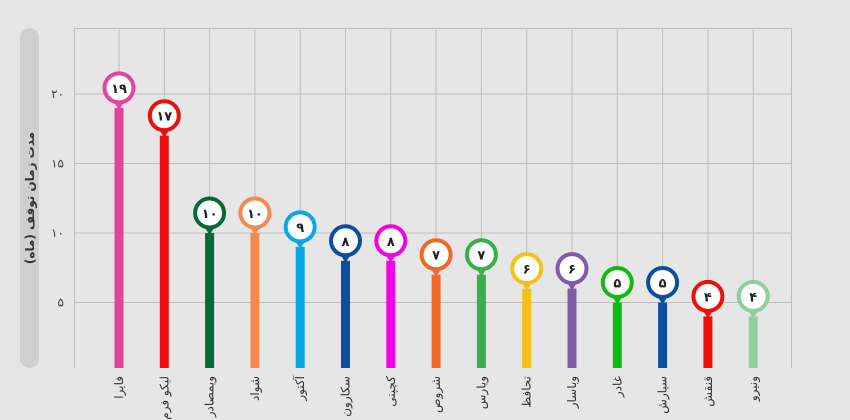  I want to click on x-tick-label: غادر, so click(617, 387).